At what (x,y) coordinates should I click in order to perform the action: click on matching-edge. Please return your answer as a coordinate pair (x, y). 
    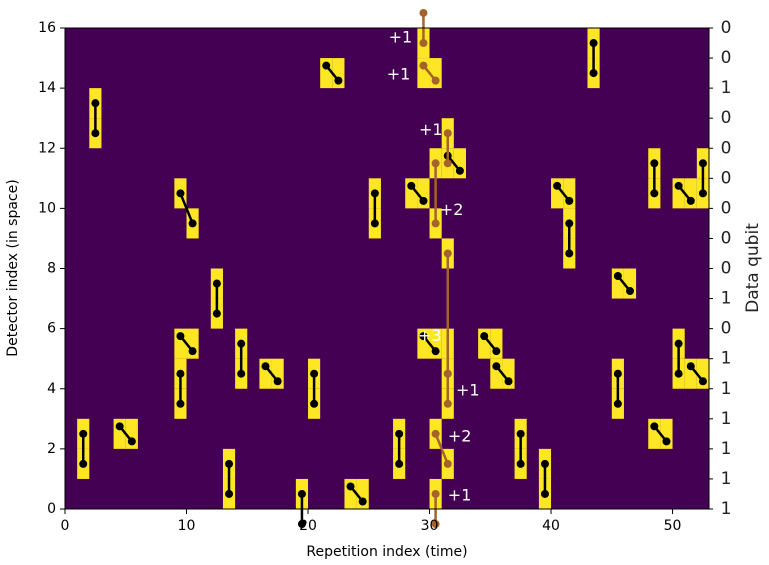
    Looking at the image, I should click on (186, 208).